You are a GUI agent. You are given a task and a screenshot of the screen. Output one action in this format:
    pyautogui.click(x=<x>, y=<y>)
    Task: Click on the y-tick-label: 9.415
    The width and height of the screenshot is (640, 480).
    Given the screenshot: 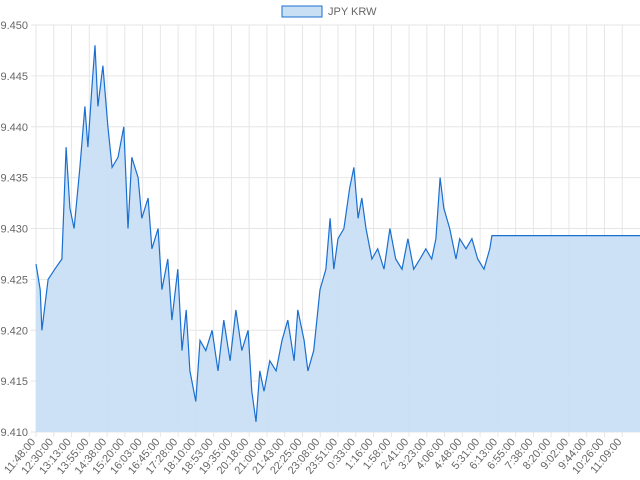 What is the action you would take?
    pyautogui.click(x=14, y=382)
    